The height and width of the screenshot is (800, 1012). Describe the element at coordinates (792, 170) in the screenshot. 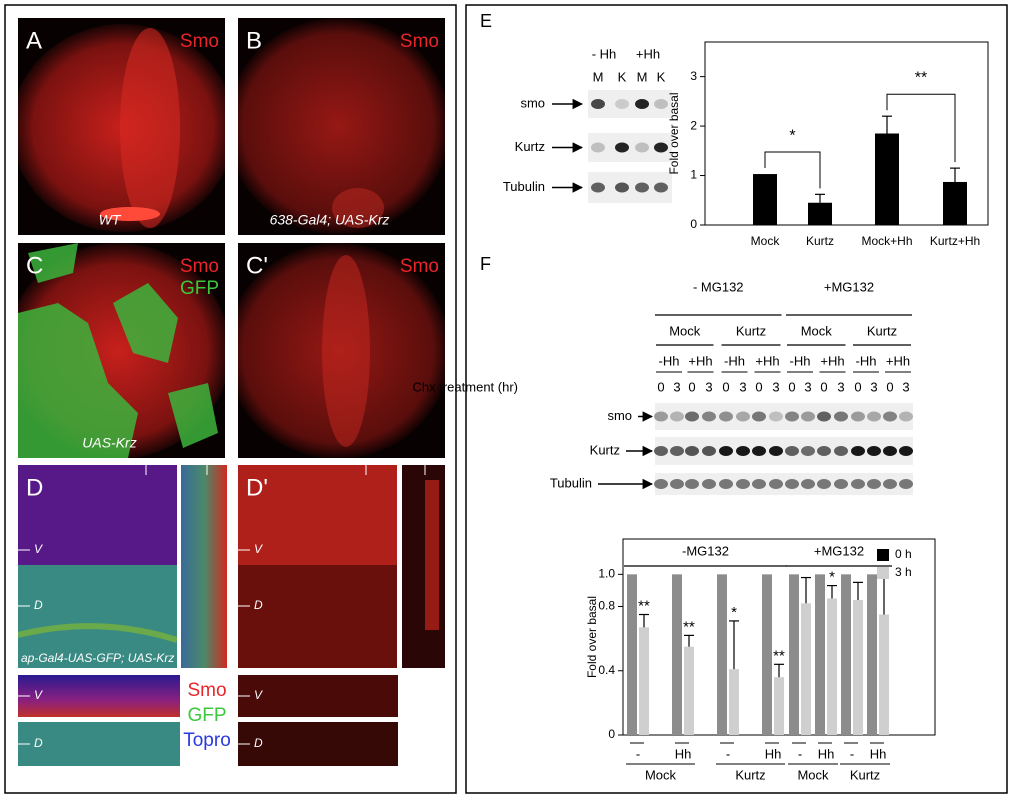

I see `significance-bracket` at that location.